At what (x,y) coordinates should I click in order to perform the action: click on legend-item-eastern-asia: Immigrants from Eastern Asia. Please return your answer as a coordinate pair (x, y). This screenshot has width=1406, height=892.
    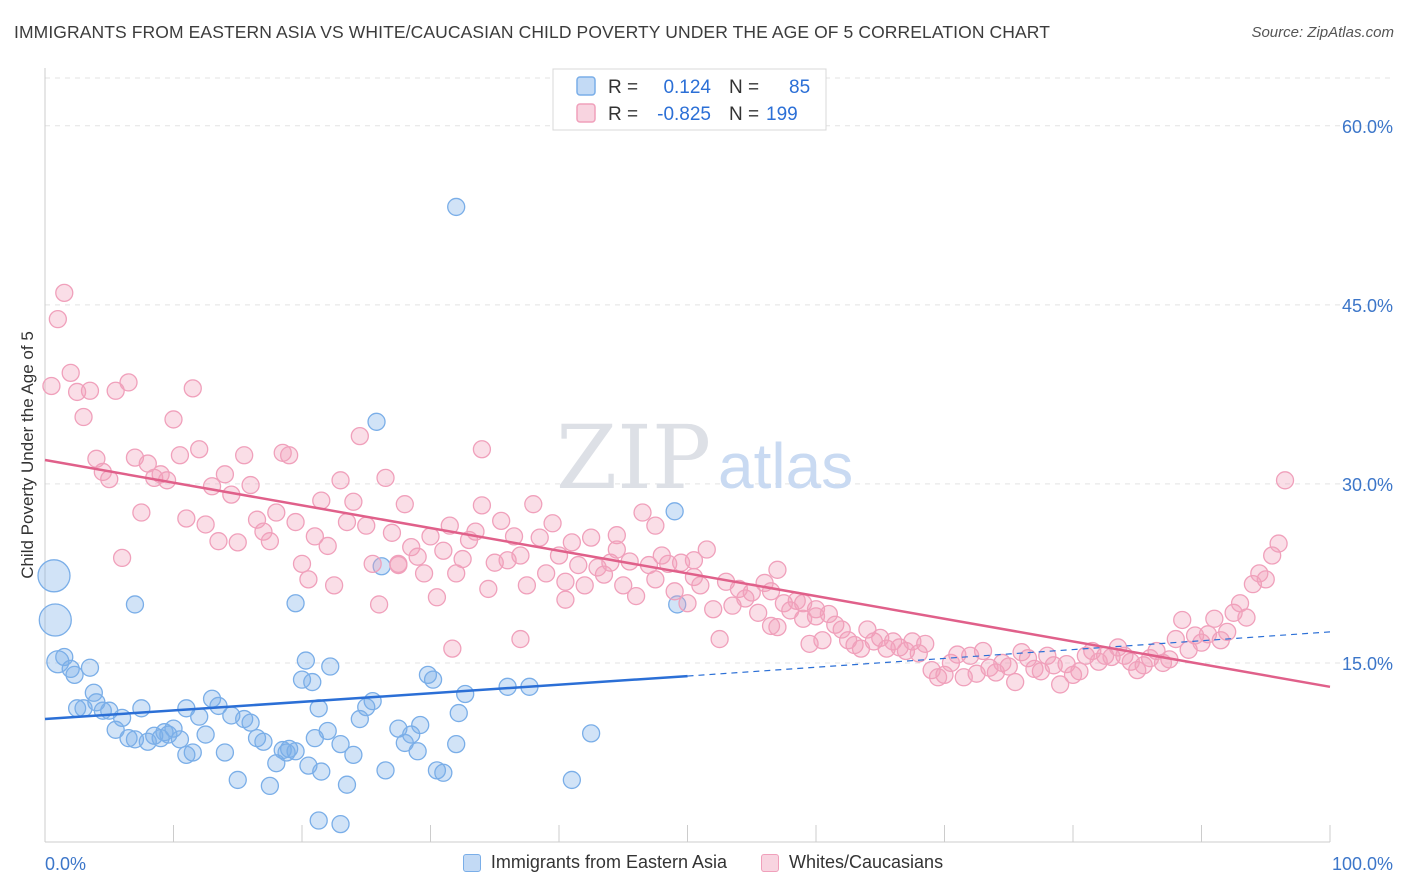
    Looking at the image, I should click on (594, 862).